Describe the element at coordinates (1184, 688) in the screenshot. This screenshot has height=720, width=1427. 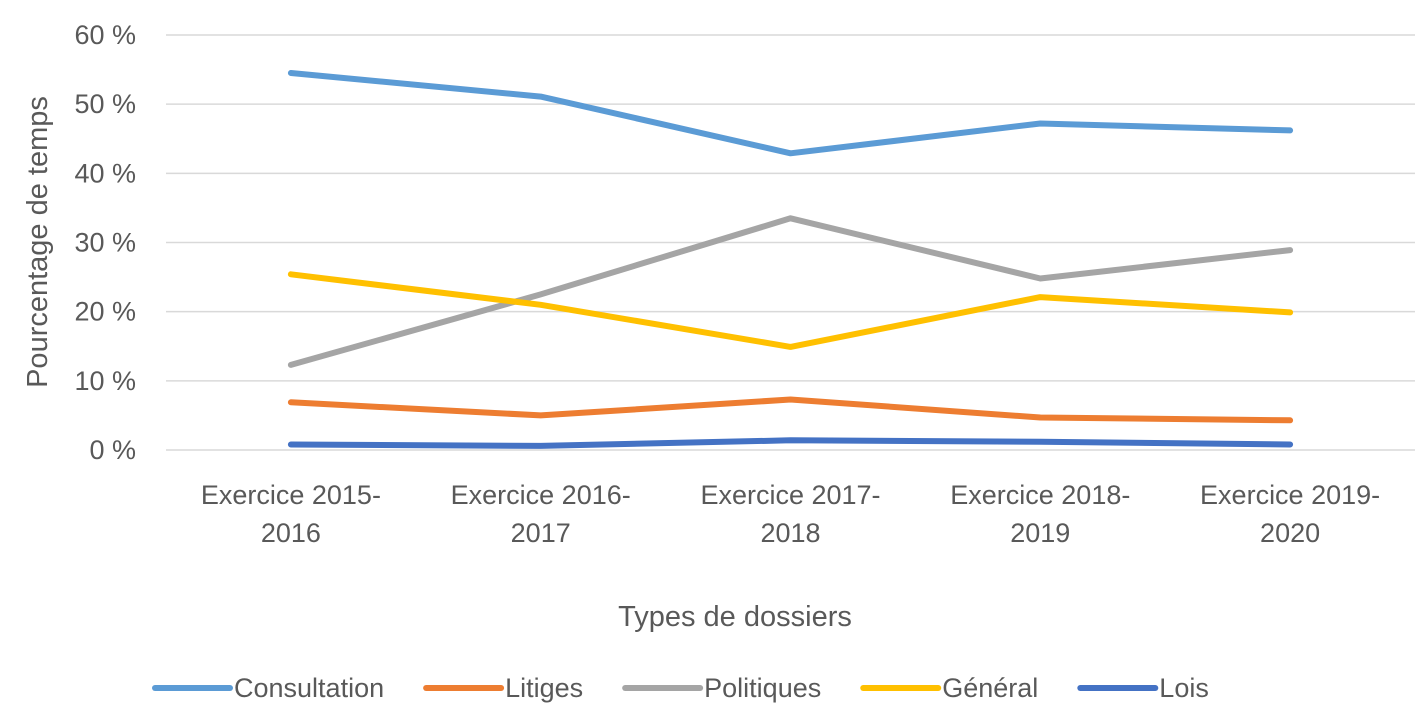
I see `legend-label: Lois` at that location.